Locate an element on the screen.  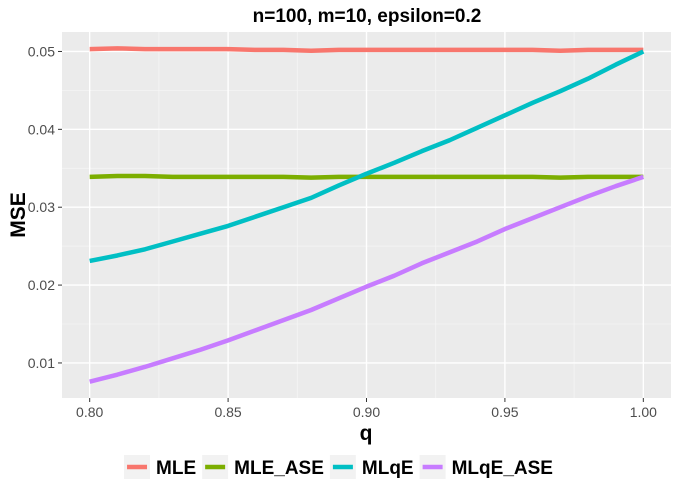
y-axis: 0.01 0.02 0.03 0.04 0.05 is located at coordinates (45, 207).